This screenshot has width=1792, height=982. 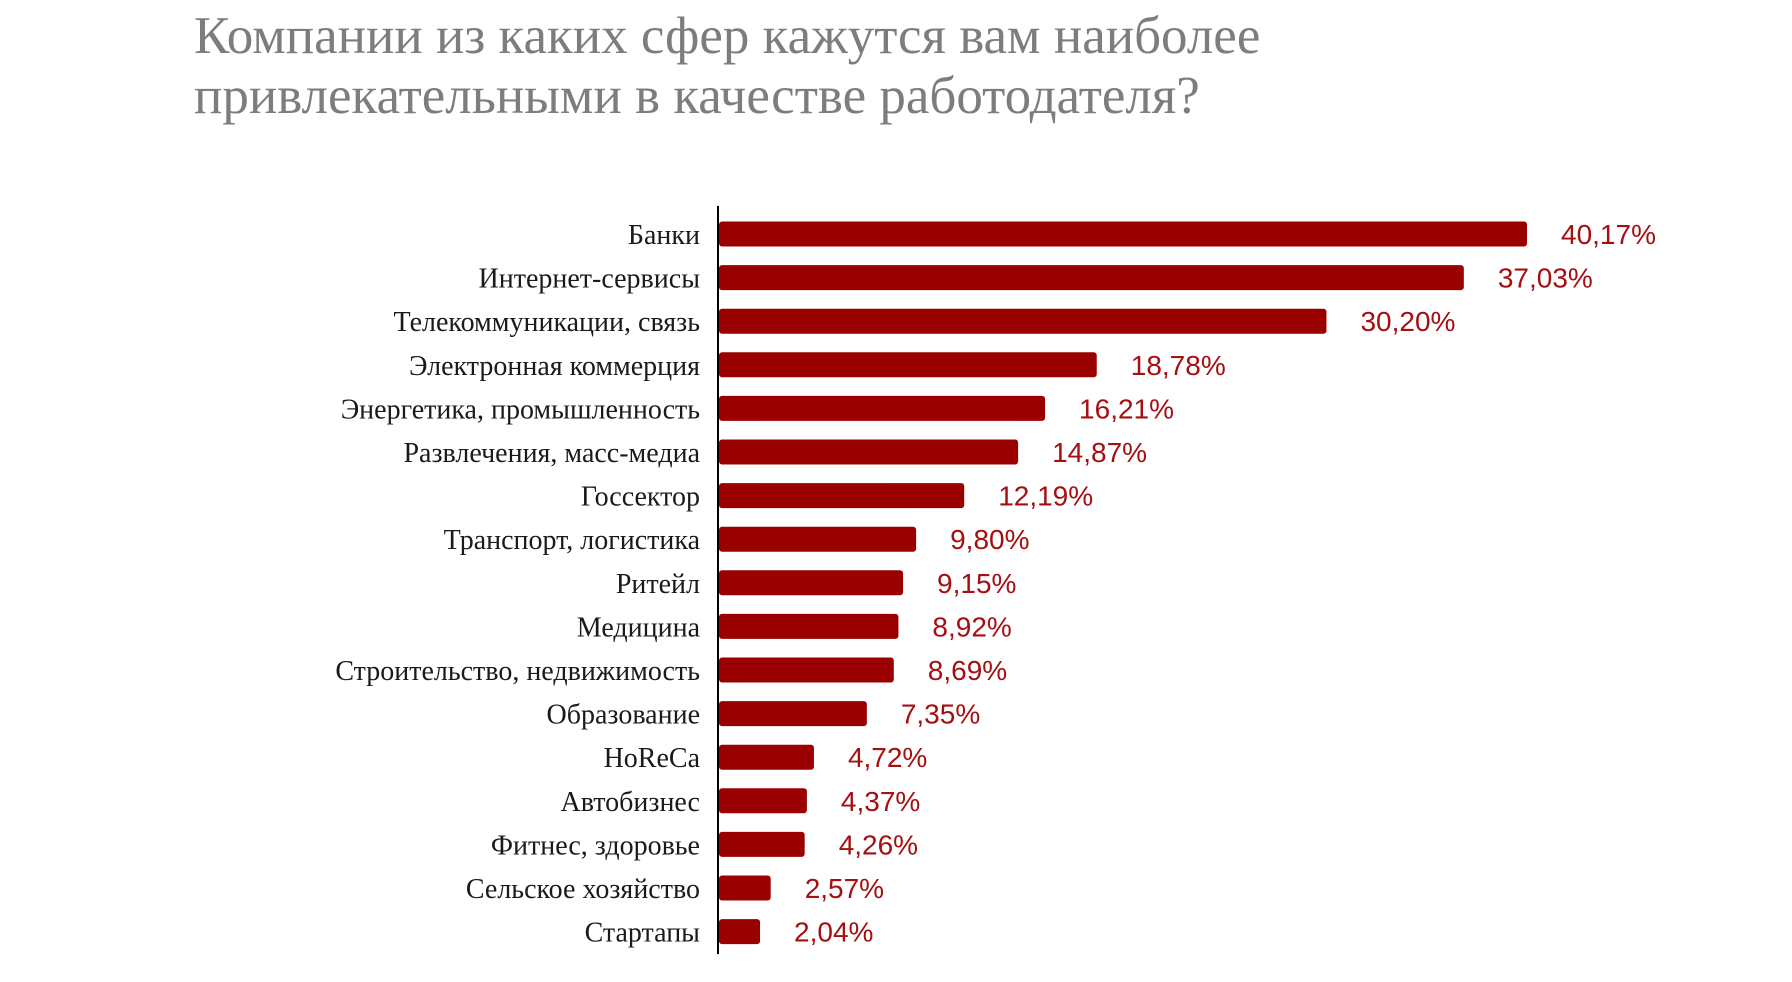 I want to click on value-label: 4,72%, so click(x=887, y=757).